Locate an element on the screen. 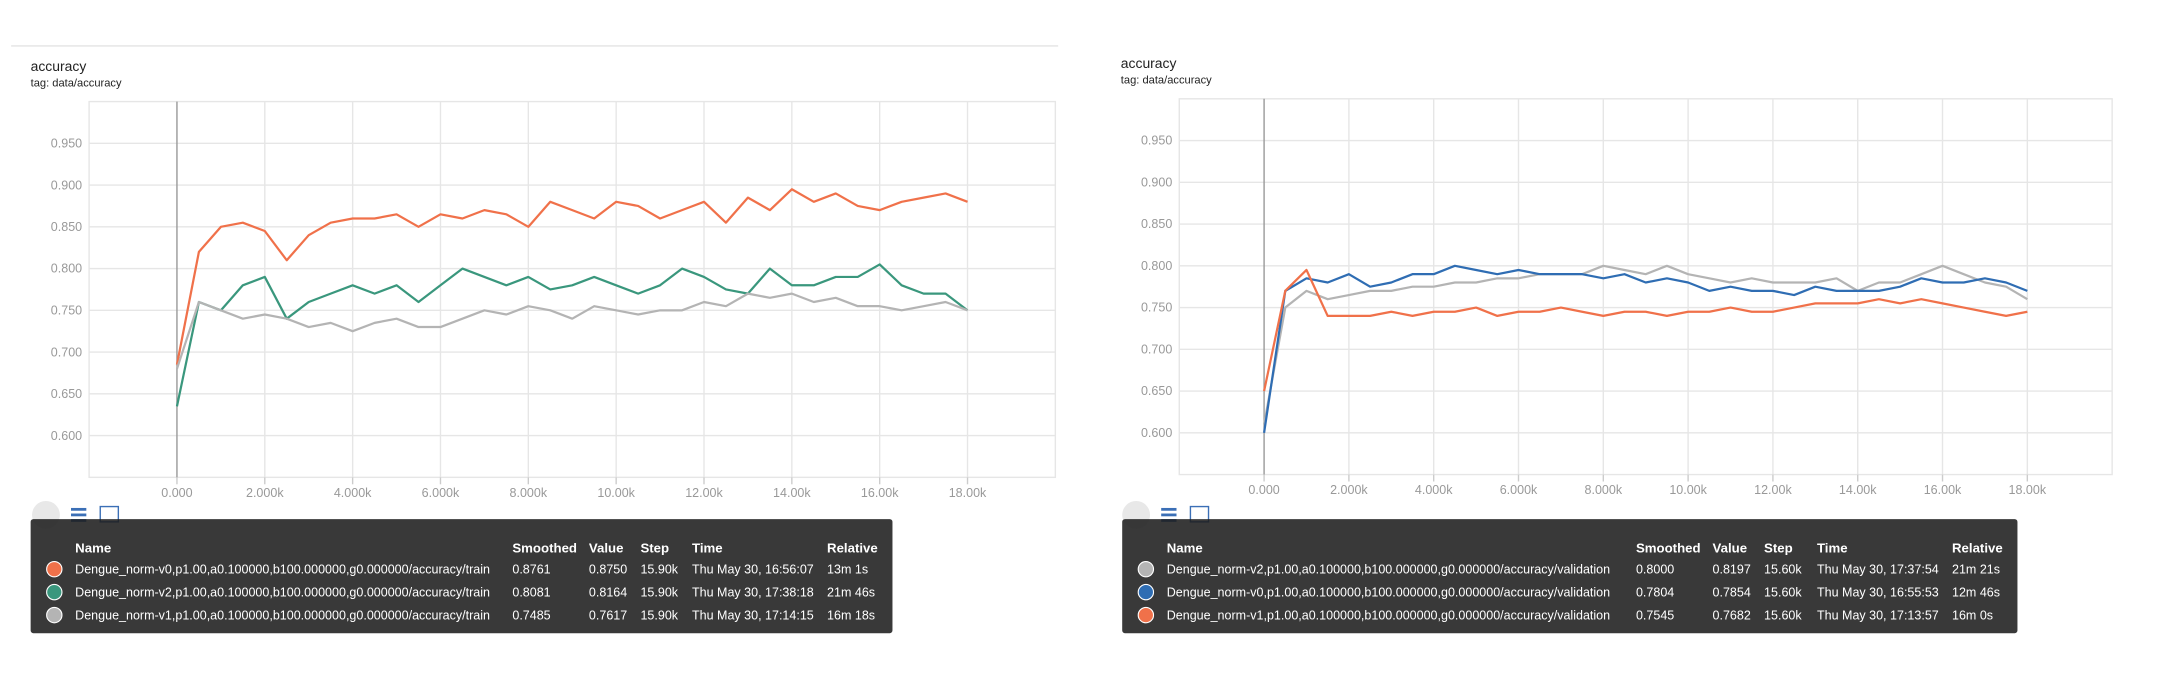  tooltip-cell: Thu May 30, 16:56:07 is located at coordinates (753, 569).